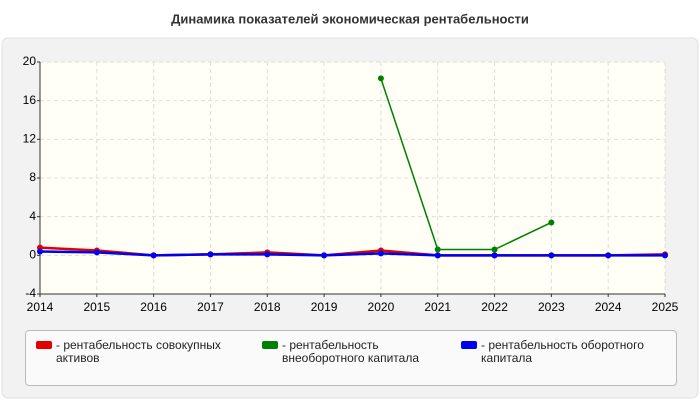 The image size is (700, 400). I want to click on x-tick-label: 2019, so click(324, 307).